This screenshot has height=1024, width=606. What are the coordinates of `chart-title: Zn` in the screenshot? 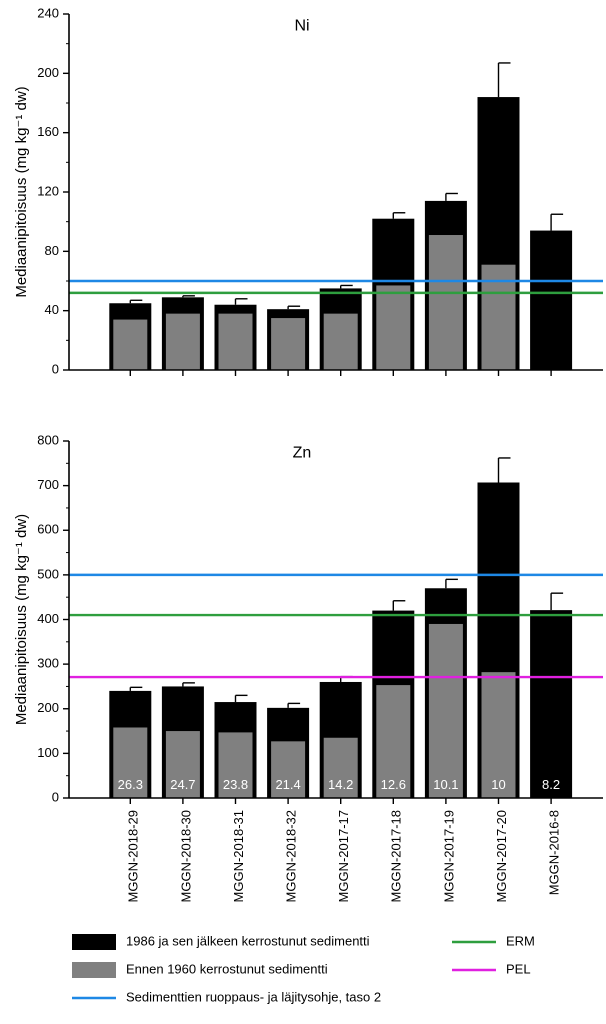 It's located at (302, 452).